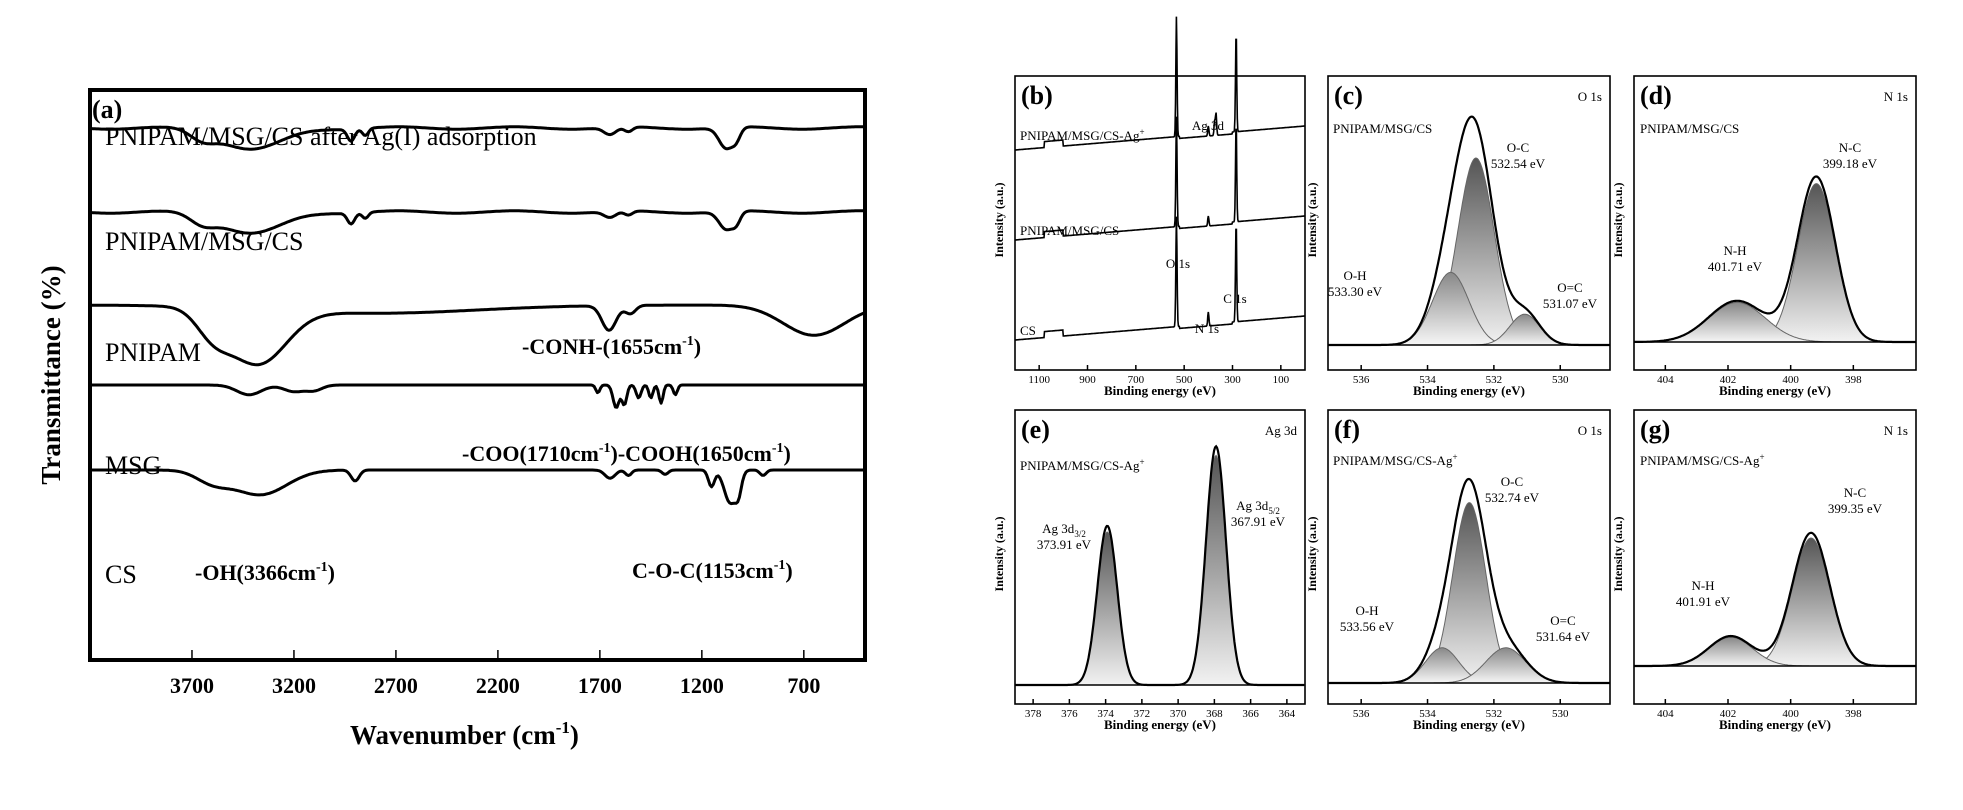 This screenshot has height=810, width=1963. I want to click on panel-tag-b: (b), so click(1037, 95).